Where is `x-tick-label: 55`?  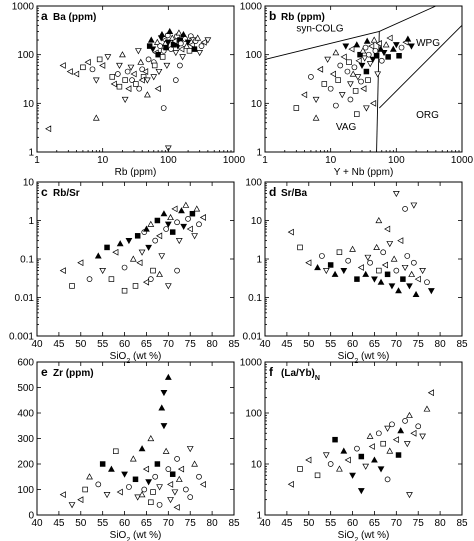 x-tick-label: 55 is located at coordinates (103, 344).